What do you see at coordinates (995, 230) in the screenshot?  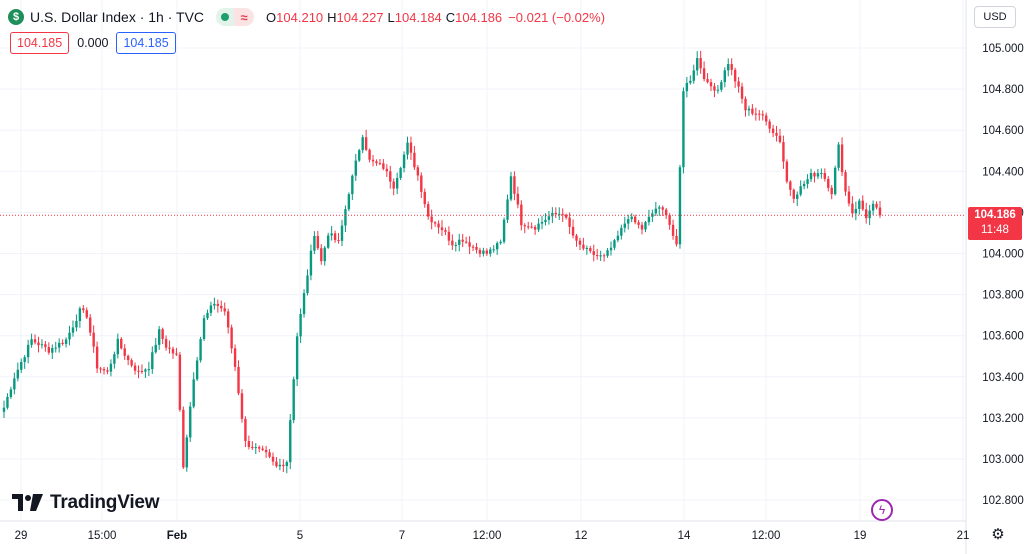 I see `bar-countdown: 11:48` at bounding box center [995, 230].